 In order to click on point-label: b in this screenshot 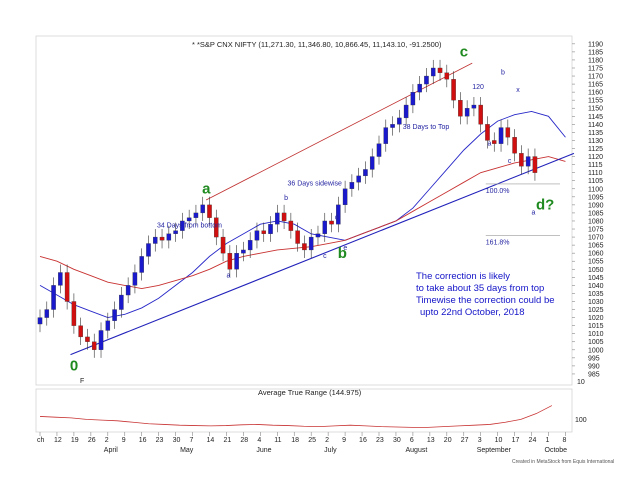, I will do `click(503, 72)`.